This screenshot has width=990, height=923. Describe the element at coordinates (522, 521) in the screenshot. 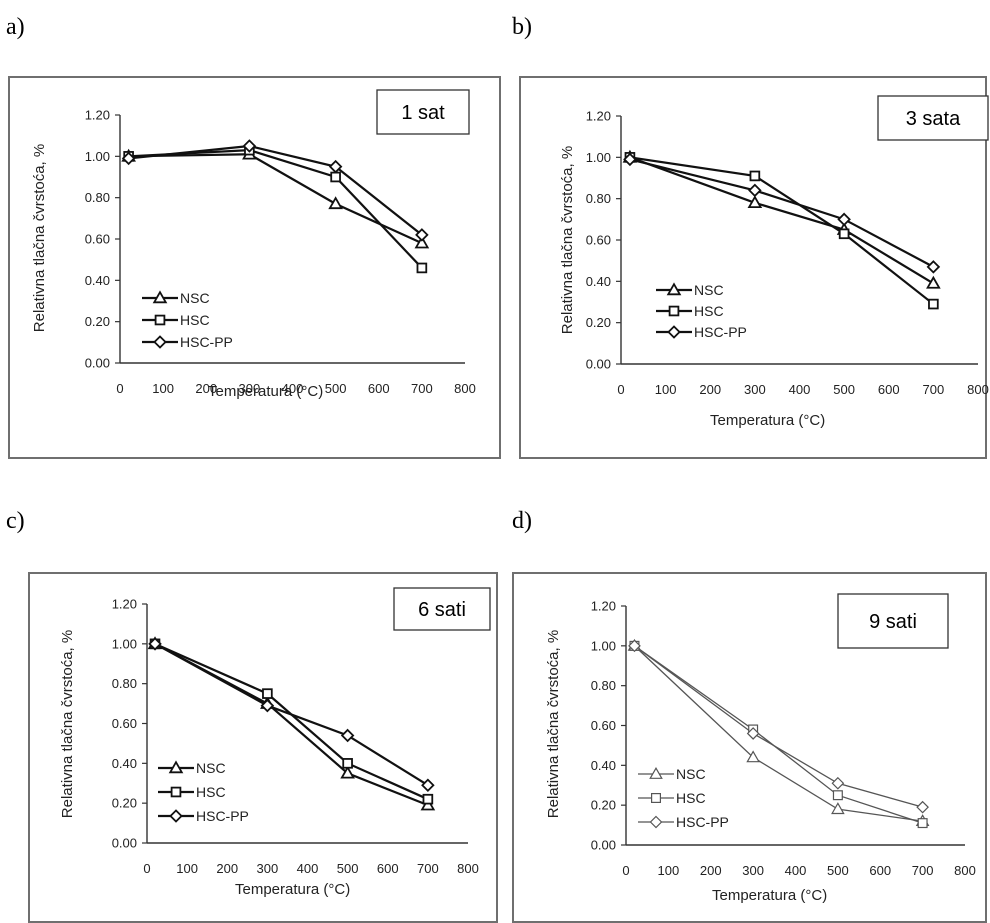

I see `panel-label-d: d)` at that location.